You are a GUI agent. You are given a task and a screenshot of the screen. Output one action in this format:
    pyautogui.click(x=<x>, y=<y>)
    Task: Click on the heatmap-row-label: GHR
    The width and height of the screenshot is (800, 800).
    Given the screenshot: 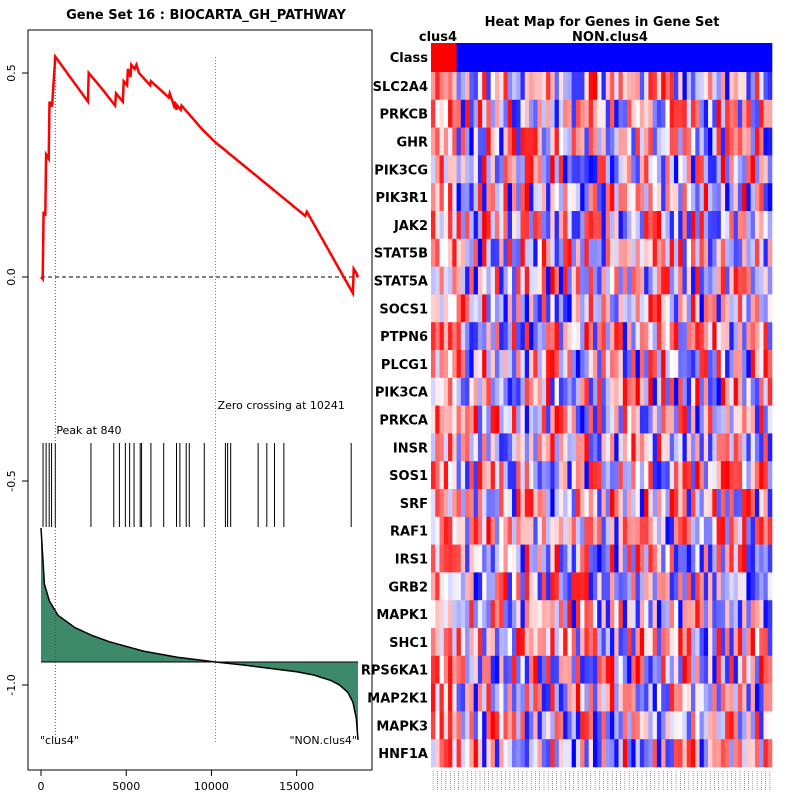 What is the action you would take?
    pyautogui.click(x=412, y=143)
    